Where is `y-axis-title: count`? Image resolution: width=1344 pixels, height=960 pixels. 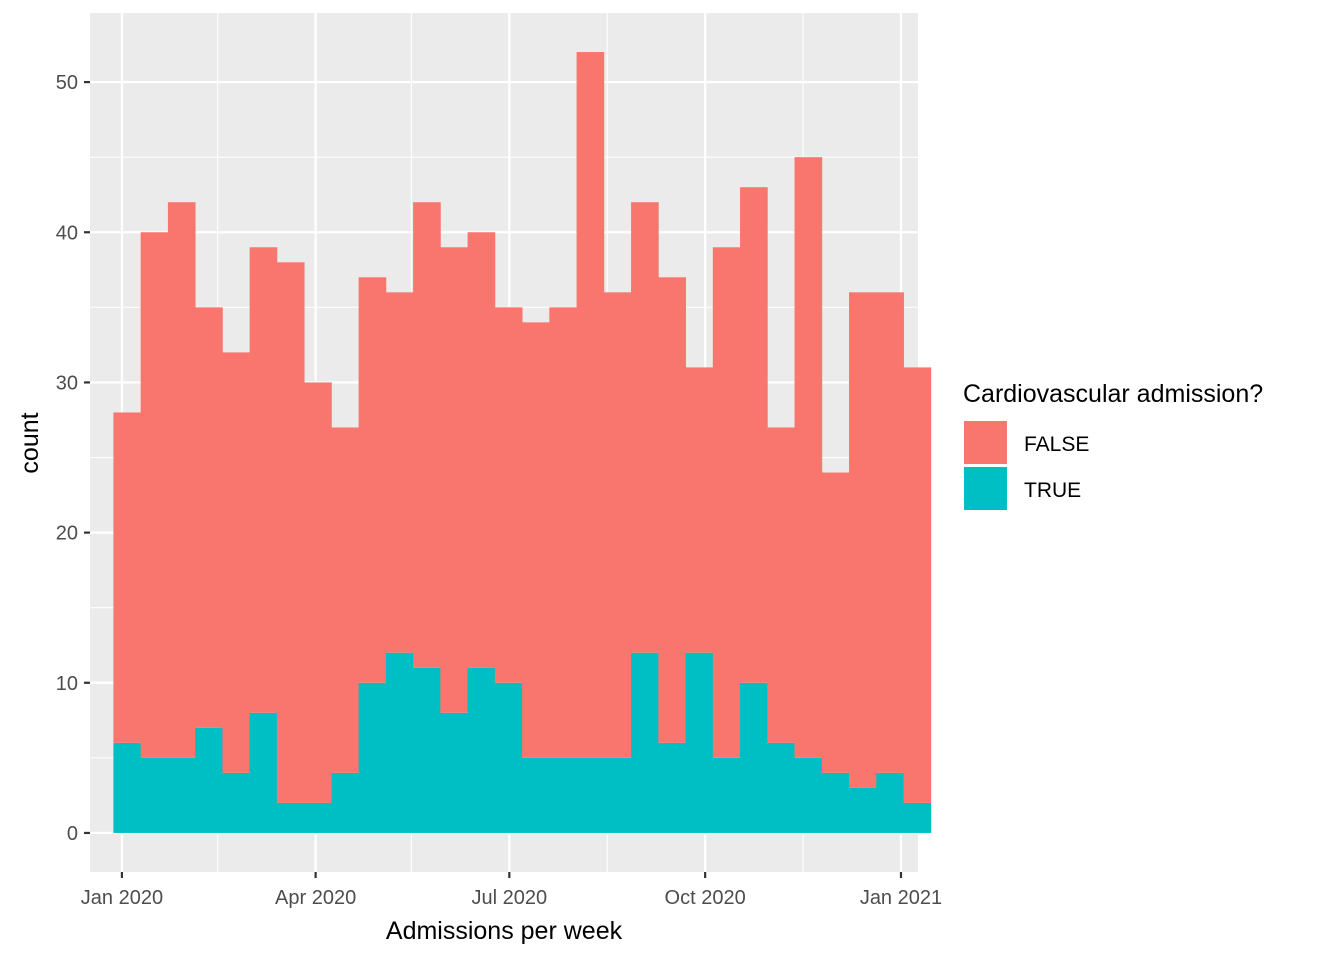 y-axis-title: count is located at coordinates (30, 442).